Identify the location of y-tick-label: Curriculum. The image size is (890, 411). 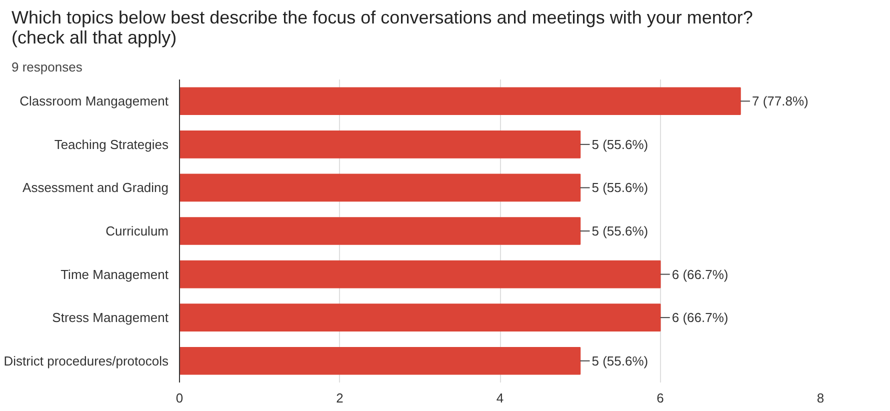
(137, 231).